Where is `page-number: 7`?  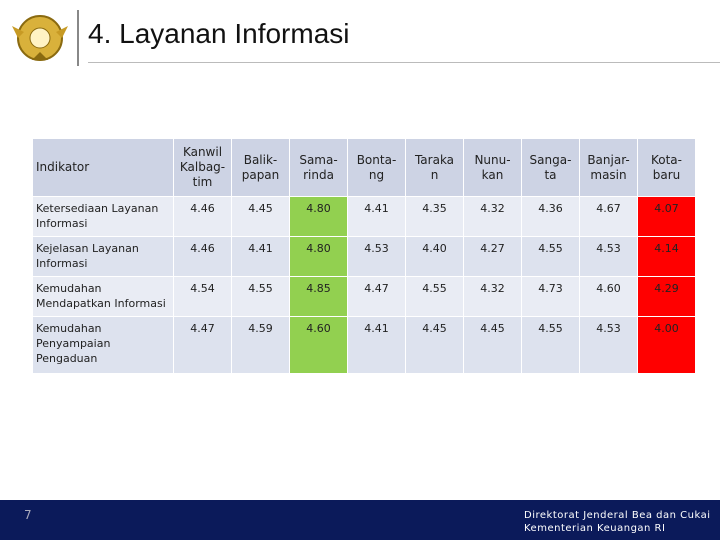 page-number: 7 is located at coordinates (28, 515).